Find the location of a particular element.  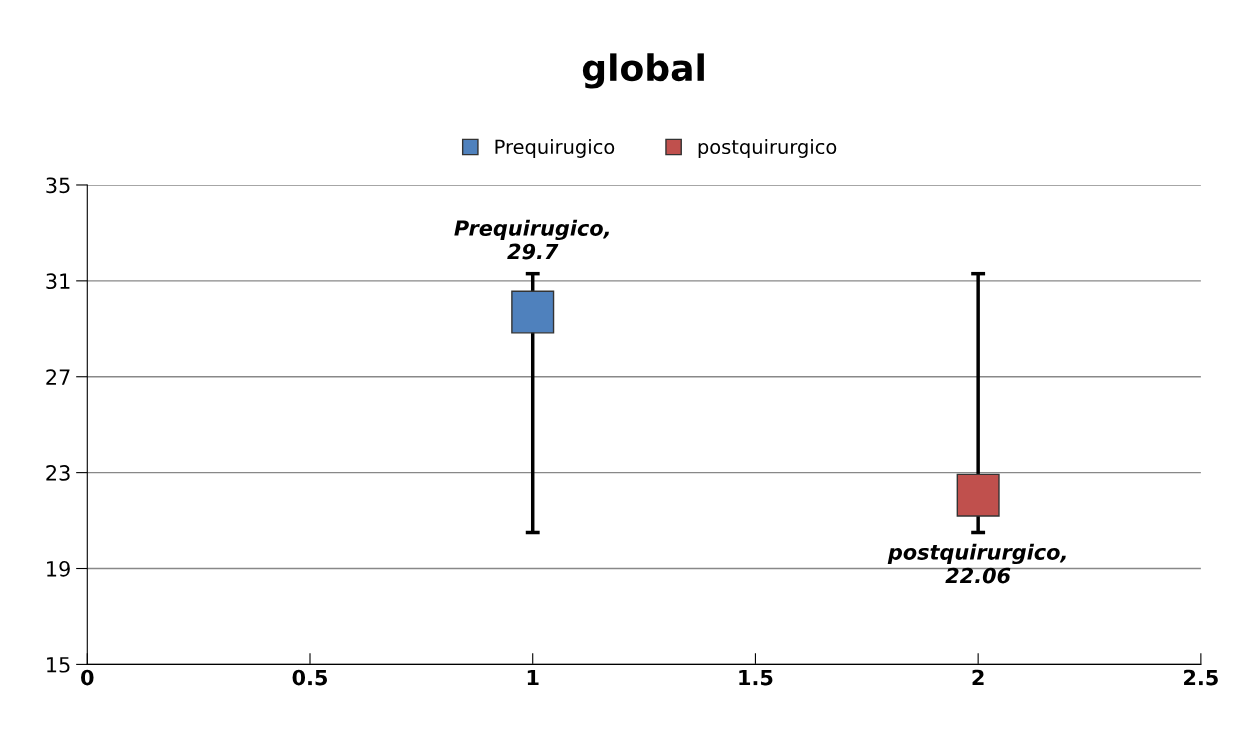

y-tick-label: 35 is located at coordinates (58, 185).